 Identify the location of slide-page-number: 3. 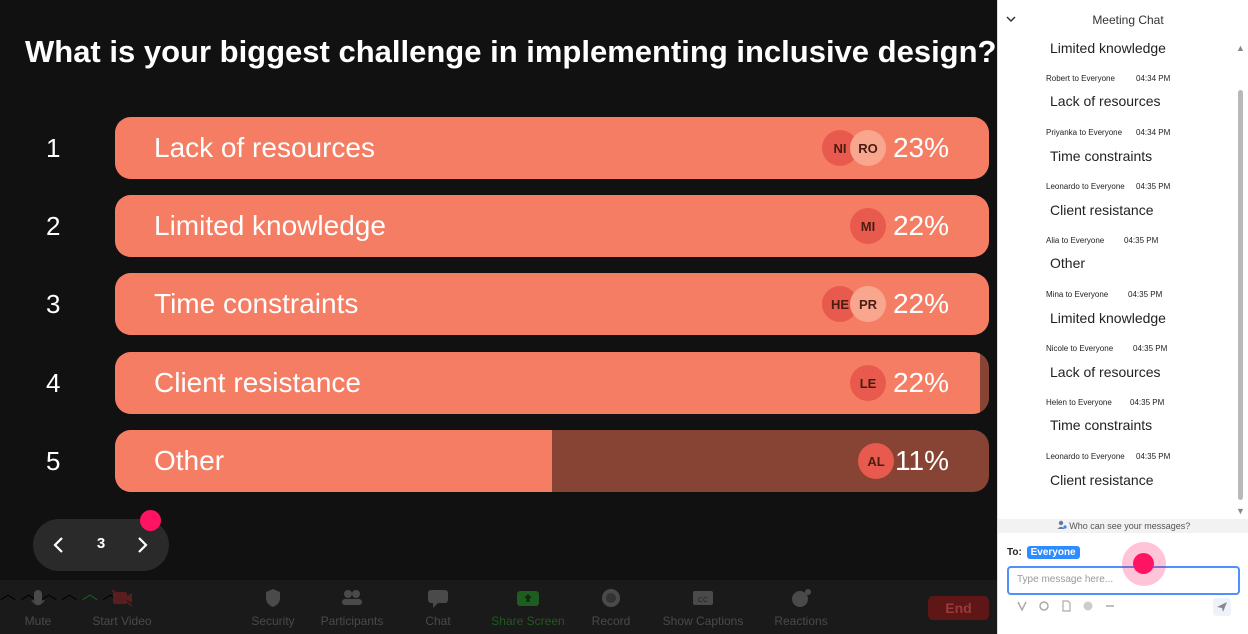
(101, 543).